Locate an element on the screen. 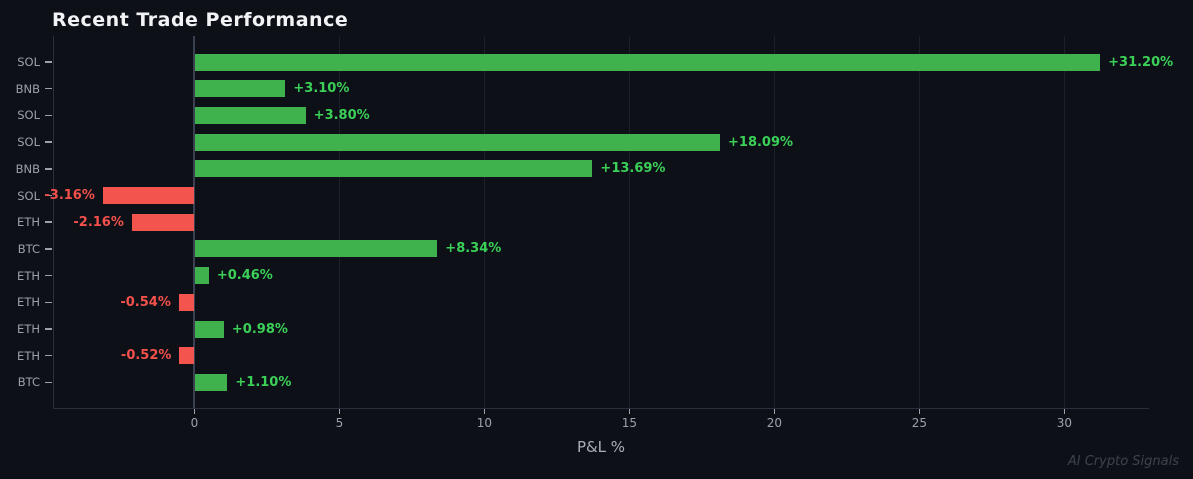 Image resolution: width=1193 pixels, height=479 pixels. trade-value-label: -3.16% is located at coordinates (69, 195).